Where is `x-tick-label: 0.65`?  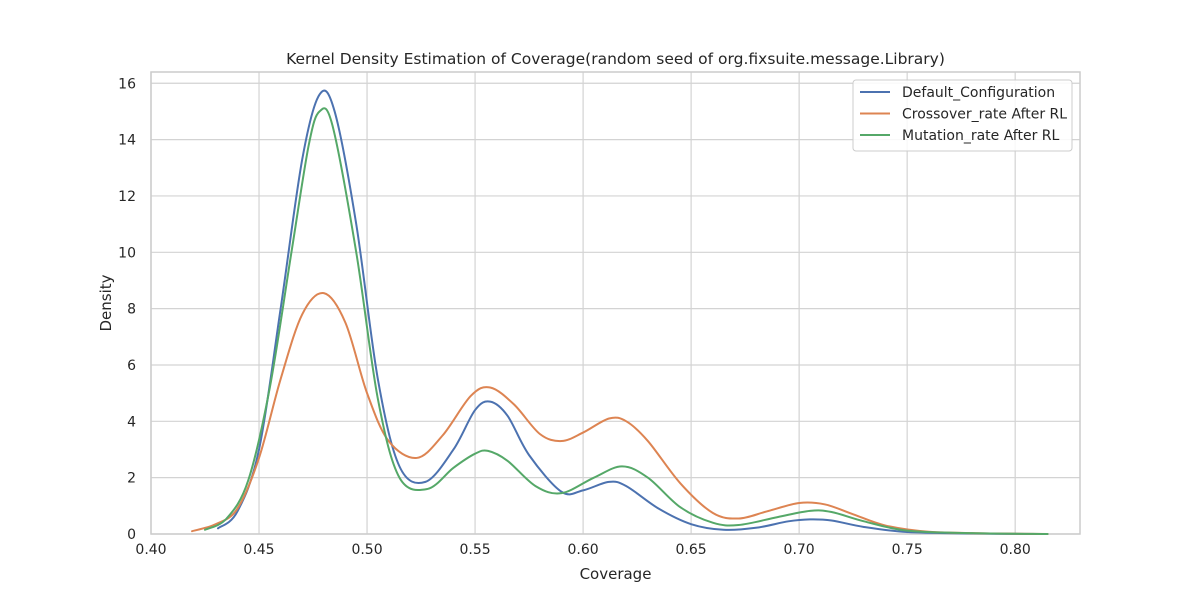 x-tick-label: 0.65 is located at coordinates (691, 550).